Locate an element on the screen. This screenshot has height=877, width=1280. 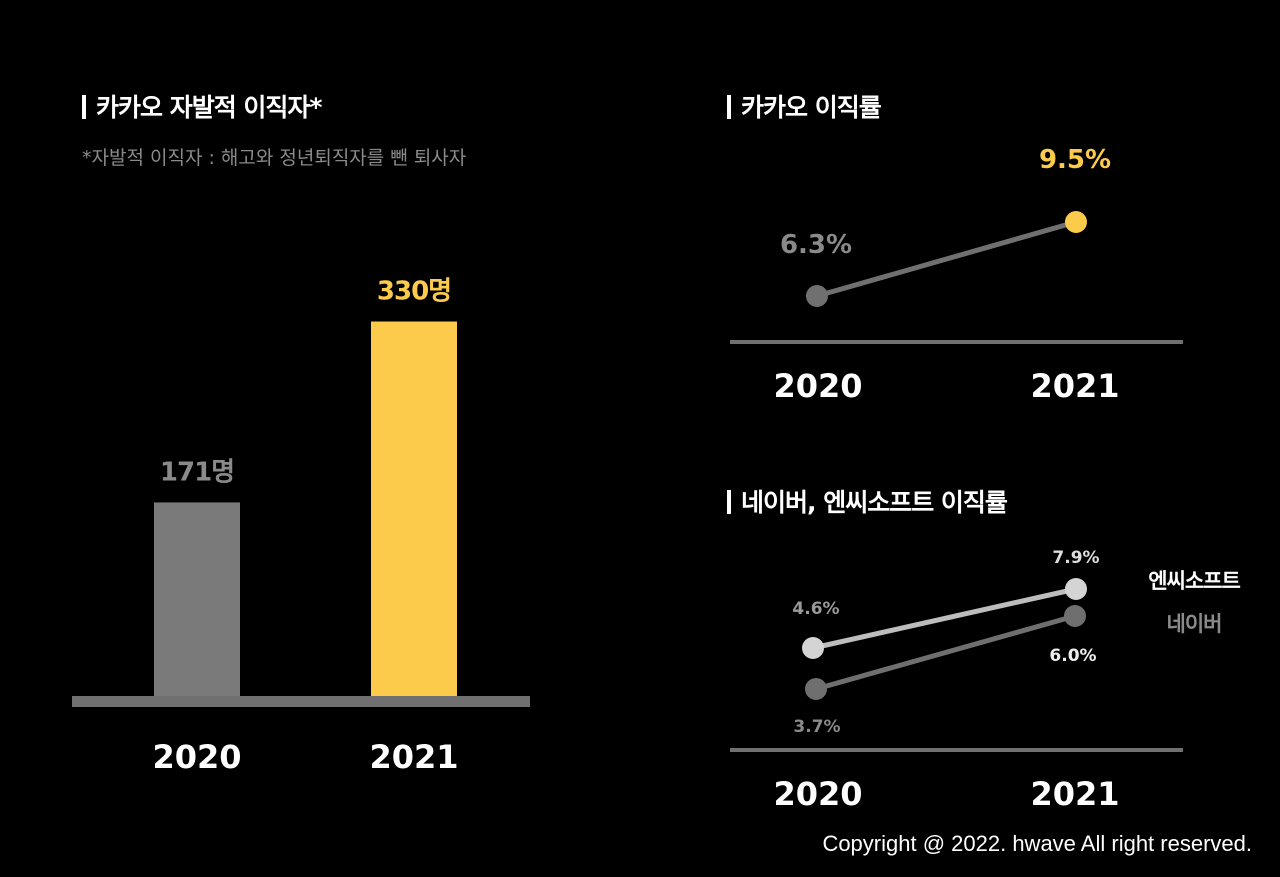
series-line-kakao is located at coordinates (946, 259).